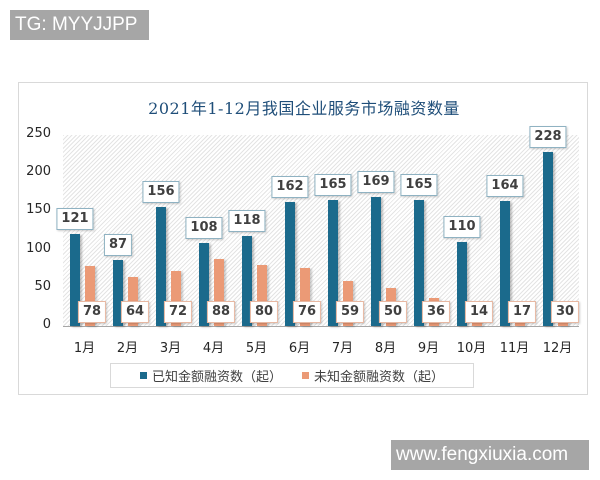 This screenshot has width=600, height=480. What do you see at coordinates (118, 244) in the screenshot?
I see `data-label-known: 87` at bounding box center [118, 244].